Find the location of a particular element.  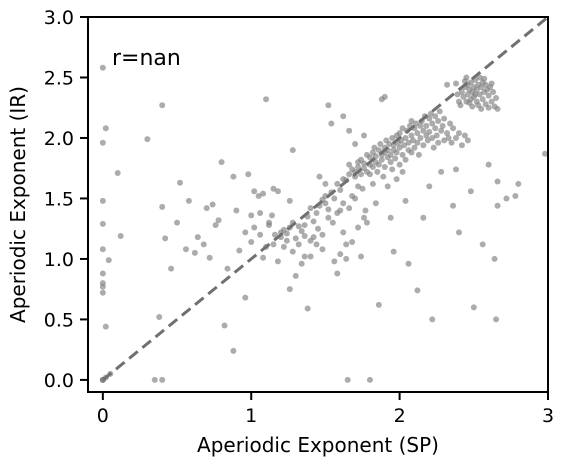

y-tick-label: 1.5 is located at coordinates (59, 199).